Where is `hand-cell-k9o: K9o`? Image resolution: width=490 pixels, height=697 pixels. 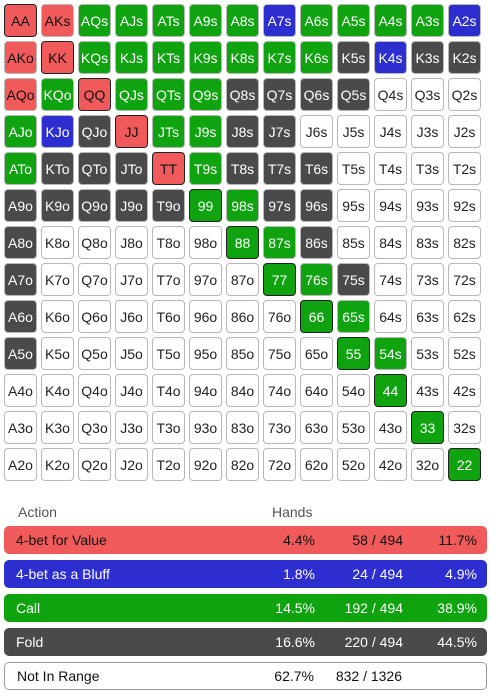 hand-cell-k9o: K9o is located at coordinates (57, 205).